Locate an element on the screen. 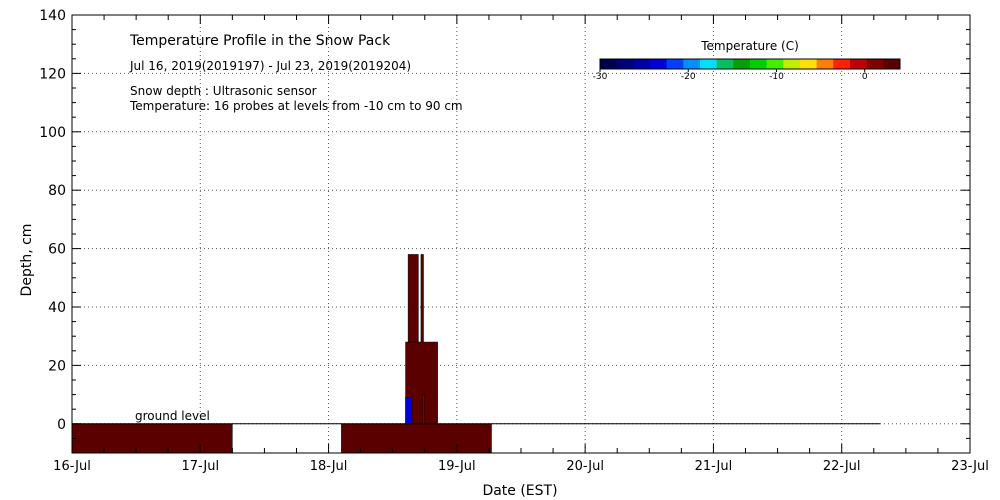 The image size is (1000, 500). colorbar-tick-label: -10 is located at coordinates (776, 77).